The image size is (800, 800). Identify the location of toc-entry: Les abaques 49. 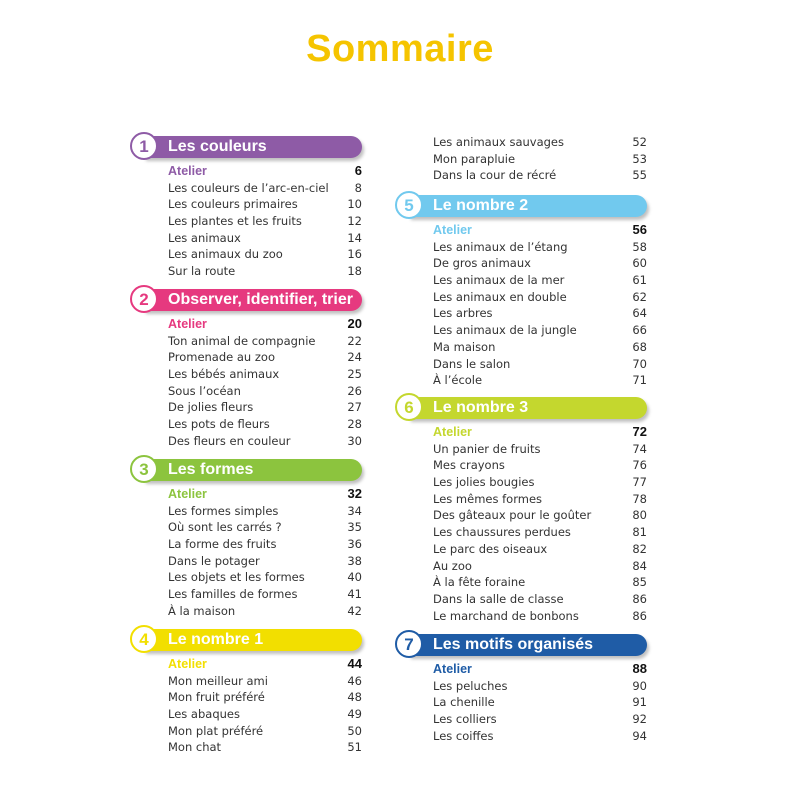
(246, 714).